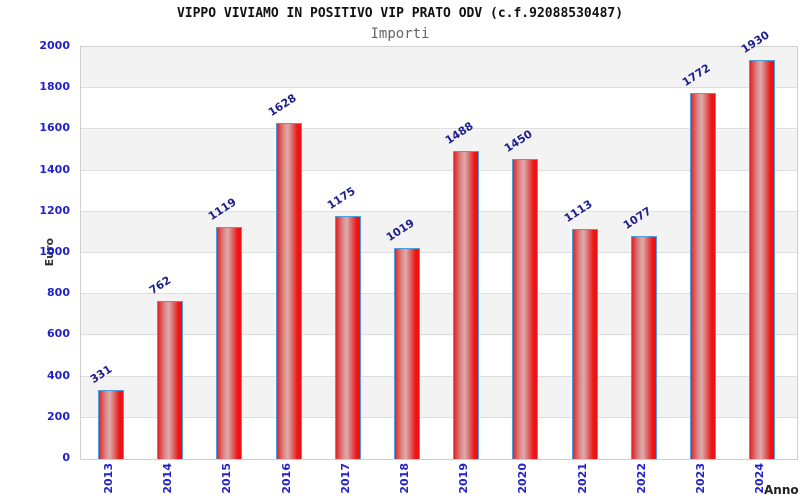 This screenshot has width=800, height=500. I want to click on bar-2024, so click(762, 259).